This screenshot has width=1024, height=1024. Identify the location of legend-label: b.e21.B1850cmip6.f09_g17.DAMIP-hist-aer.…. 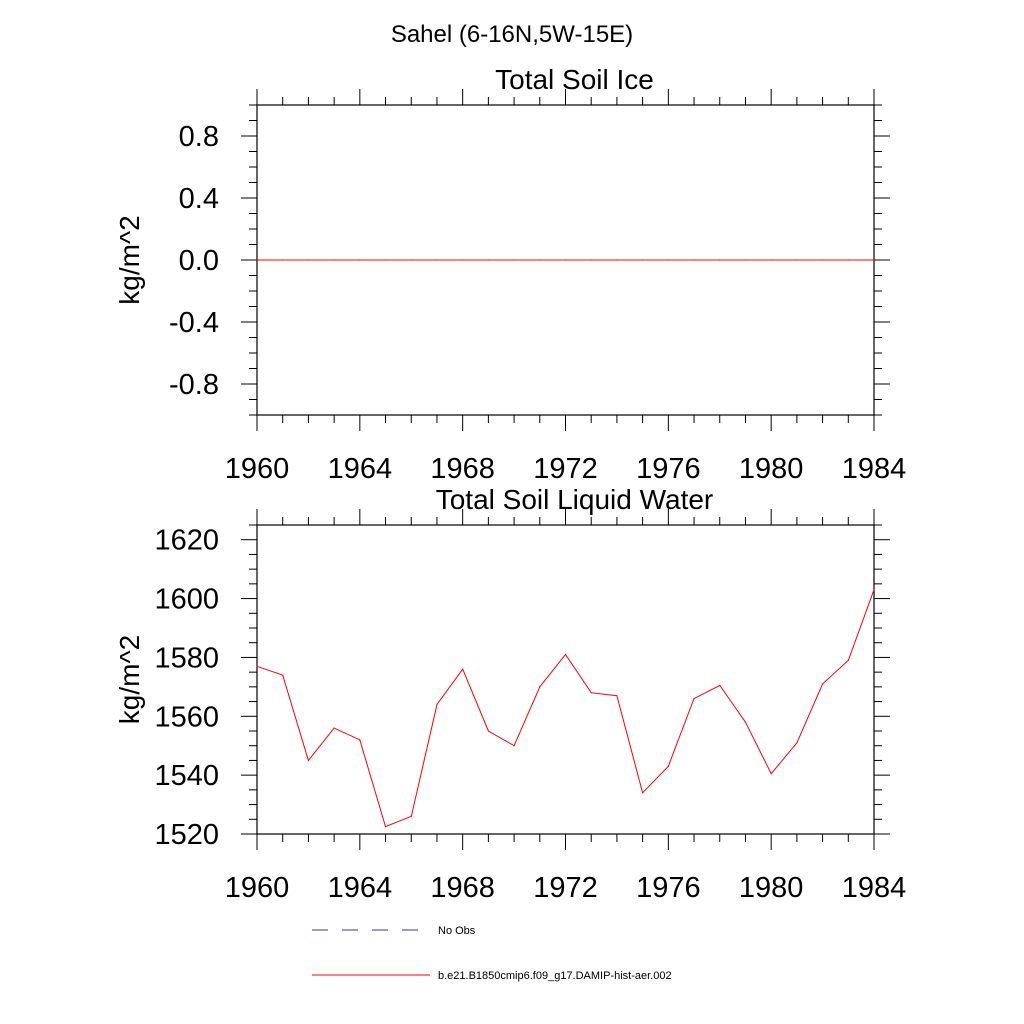
(555, 976).